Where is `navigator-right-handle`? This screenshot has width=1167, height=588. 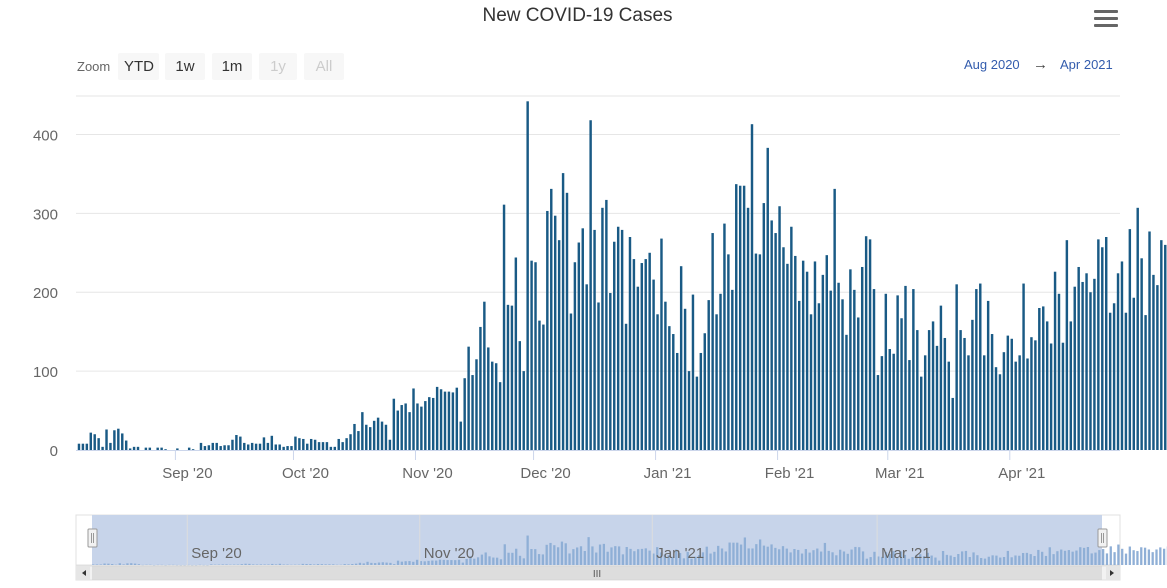
navigator-right-handle is located at coordinates (1102, 538).